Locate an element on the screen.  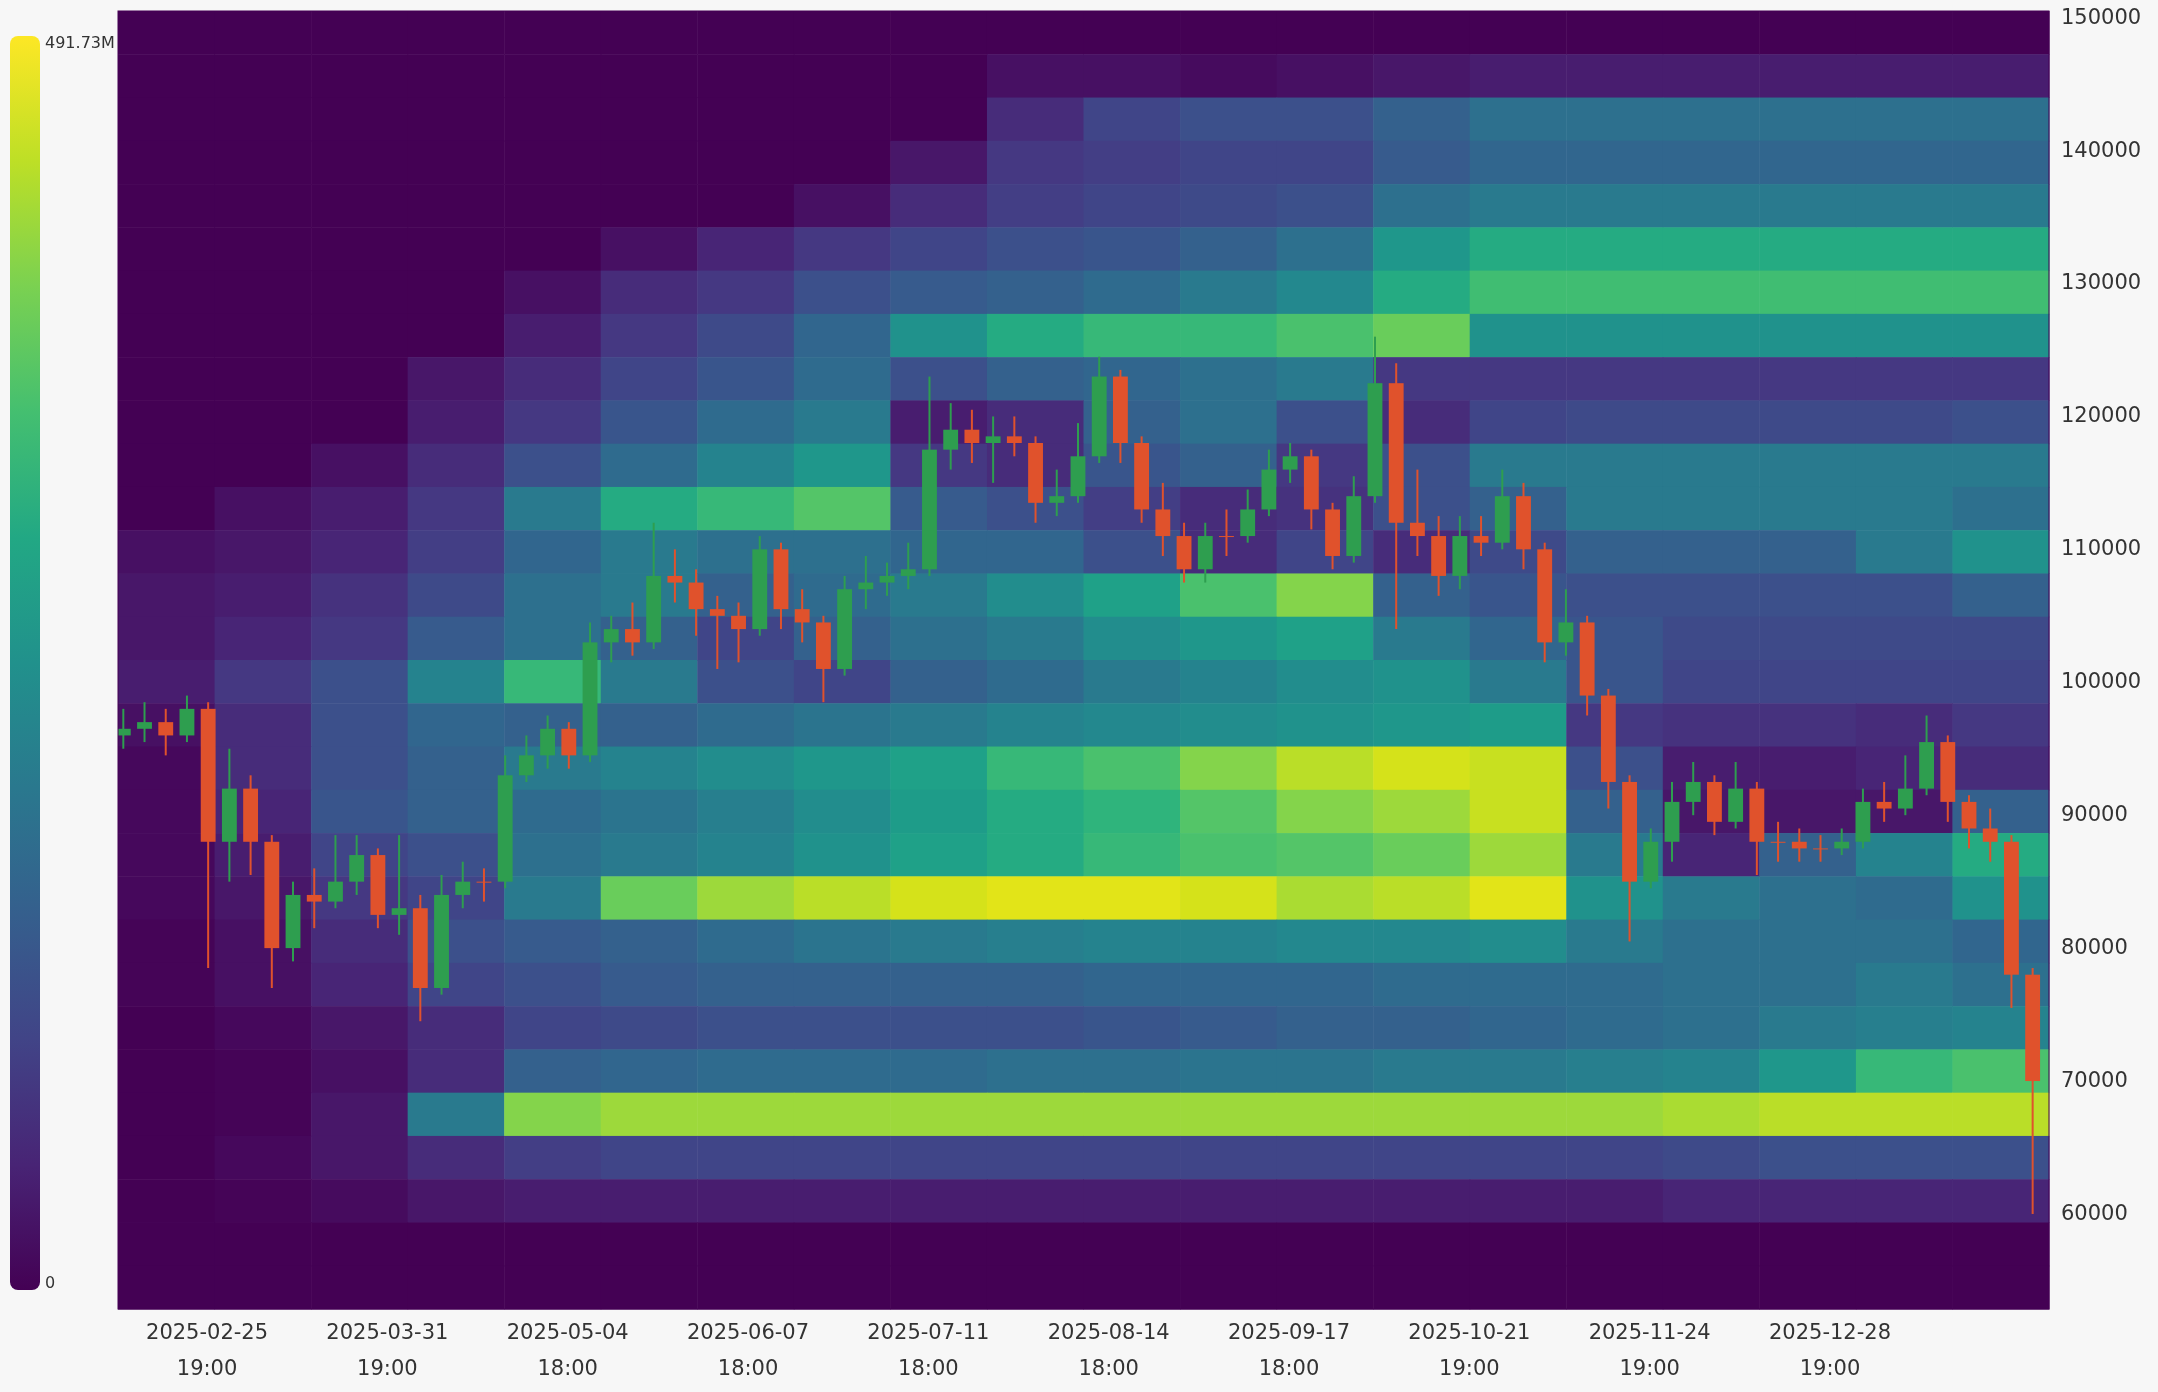
y-tick-label: 90000 is located at coordinates (2094, 814).